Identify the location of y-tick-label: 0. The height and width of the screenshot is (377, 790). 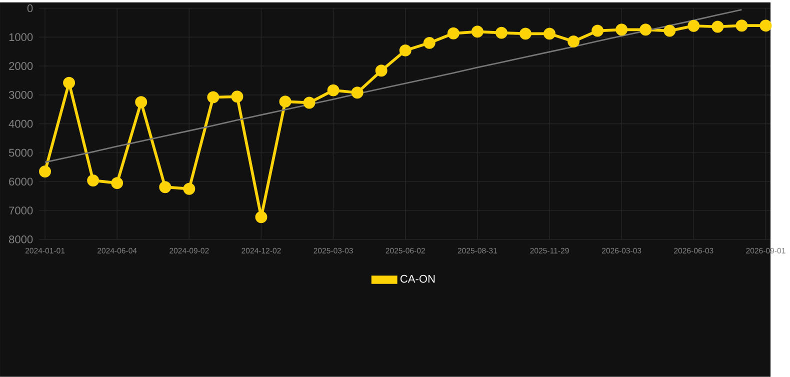
(30, 8).